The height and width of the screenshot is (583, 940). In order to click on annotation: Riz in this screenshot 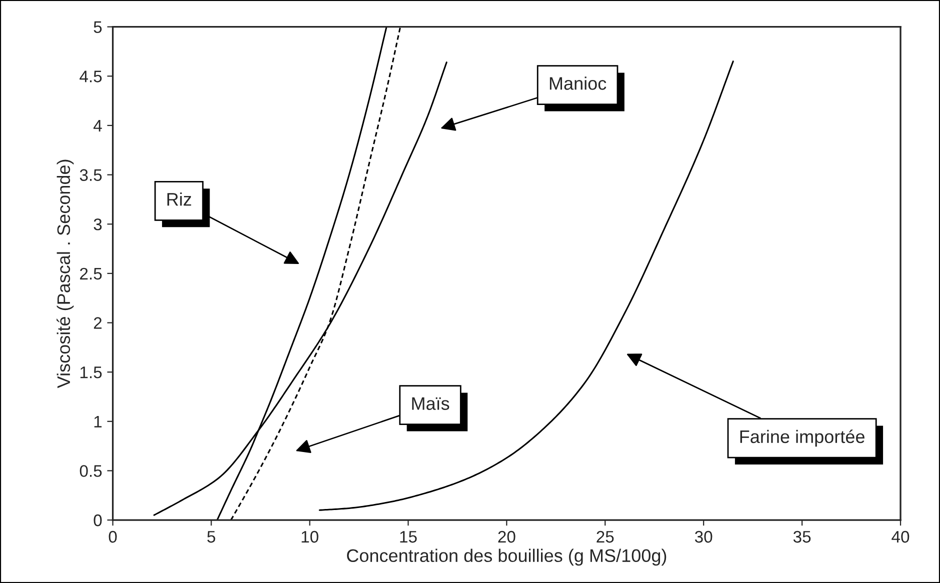, I will do `click(179, 199)`.